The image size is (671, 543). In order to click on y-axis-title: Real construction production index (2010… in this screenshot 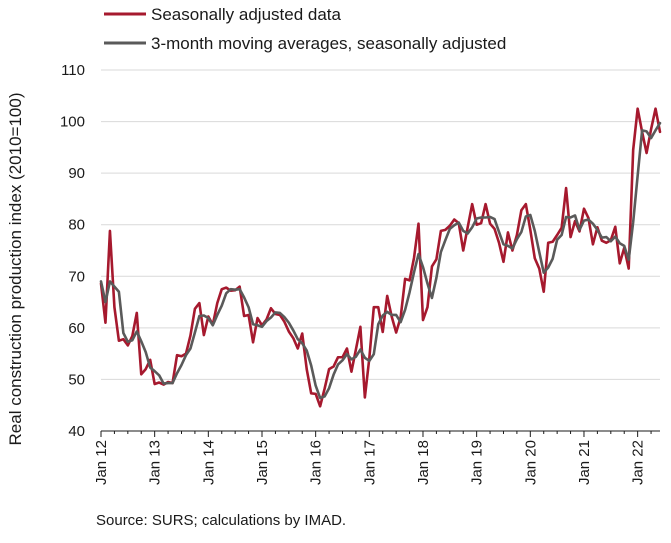, I will do `click(15, 269)`.